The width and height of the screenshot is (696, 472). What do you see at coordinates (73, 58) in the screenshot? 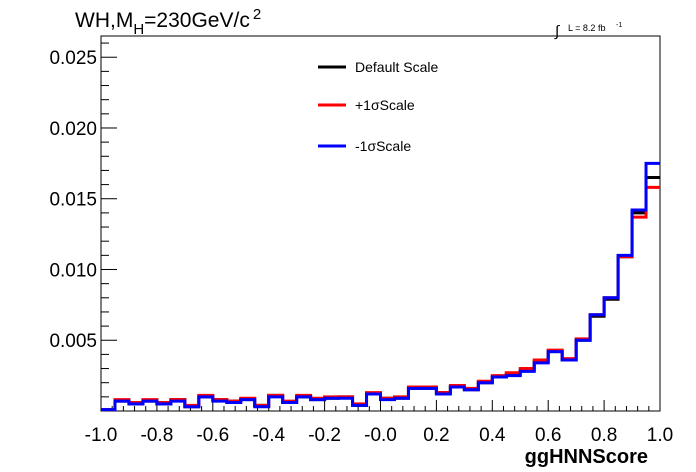
I see `y-tick-label: 0.025` at bounding box center [73, 58].